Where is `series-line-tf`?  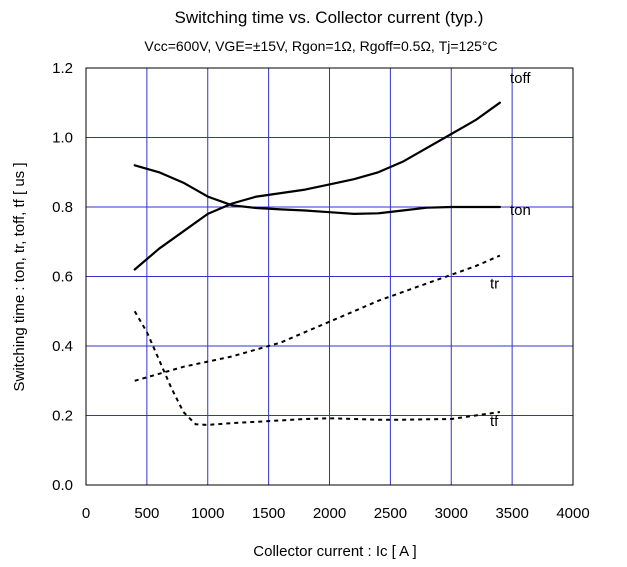
series-line-tf is located at coordinates (317, 368).